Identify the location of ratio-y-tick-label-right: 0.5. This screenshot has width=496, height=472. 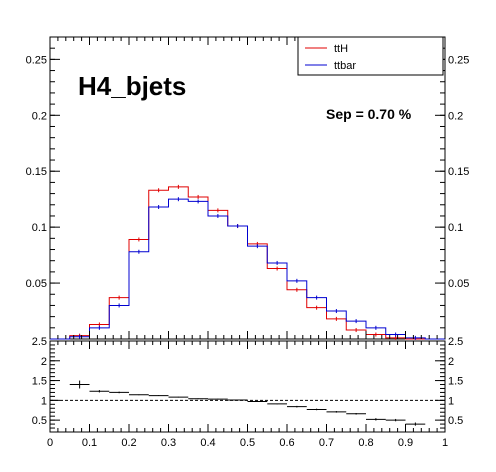
(455, 421).